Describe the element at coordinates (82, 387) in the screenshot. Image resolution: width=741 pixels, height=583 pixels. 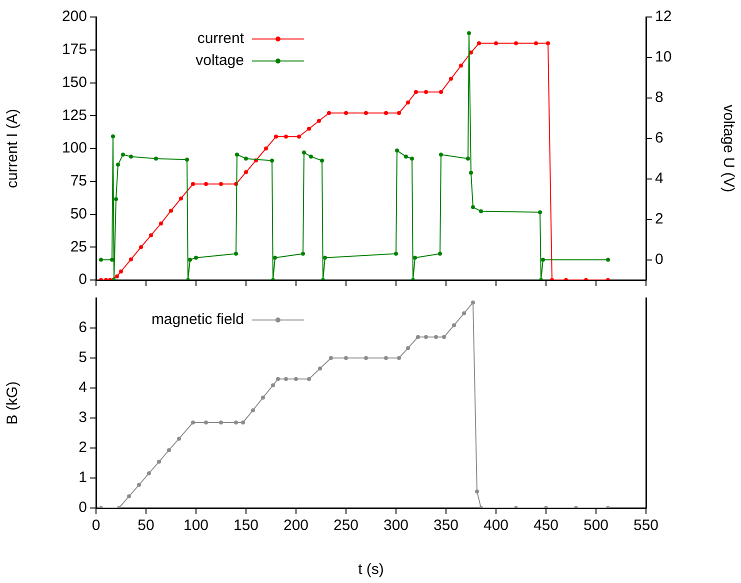
I see `y-tick-label: 4` at that location.